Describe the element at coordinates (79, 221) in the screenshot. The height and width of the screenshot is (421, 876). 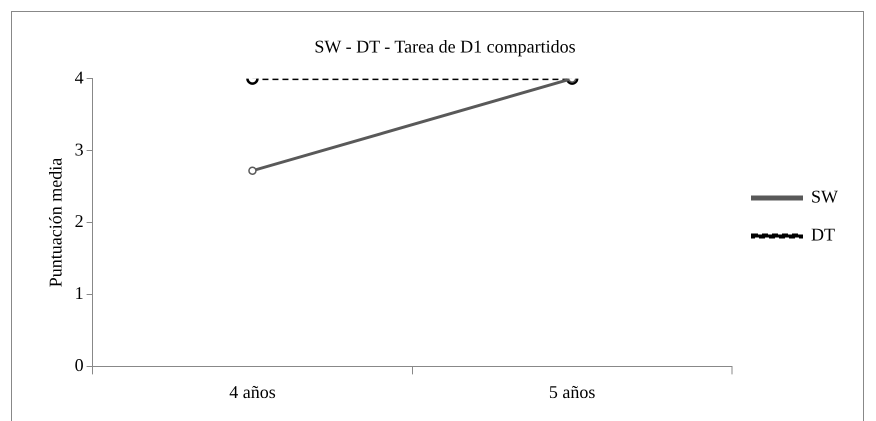
I see `y-tick-label: 2` at that location.